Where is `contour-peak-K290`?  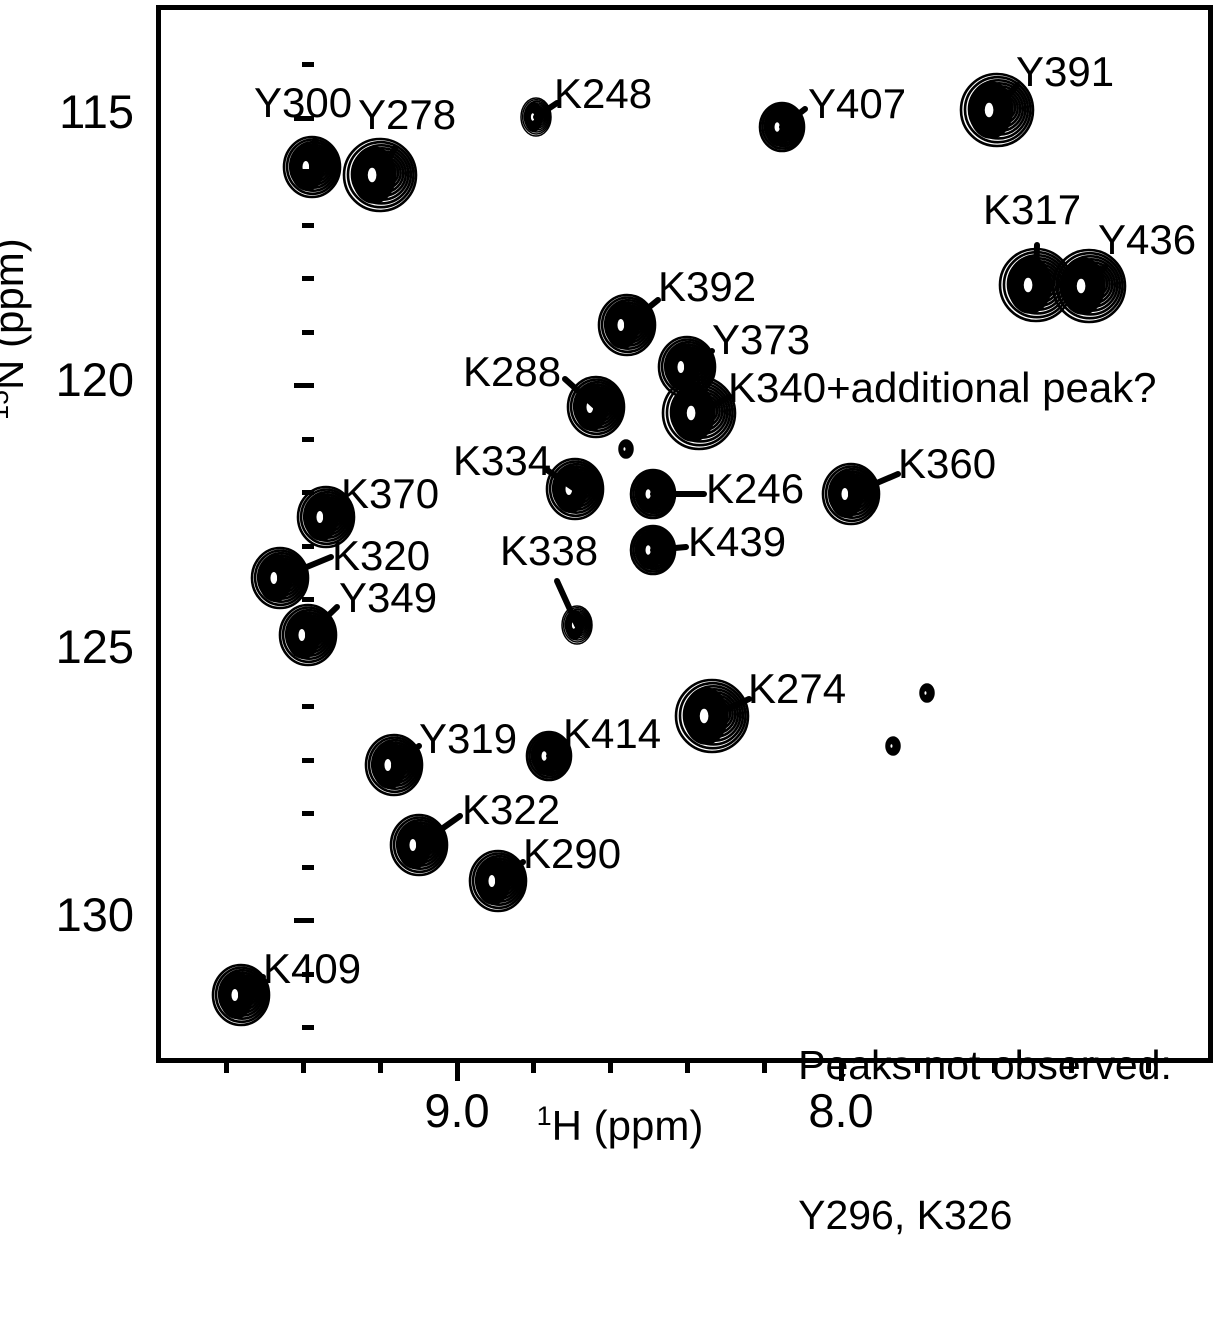
contour-peak-K290 is located at coordinates (498, 881).